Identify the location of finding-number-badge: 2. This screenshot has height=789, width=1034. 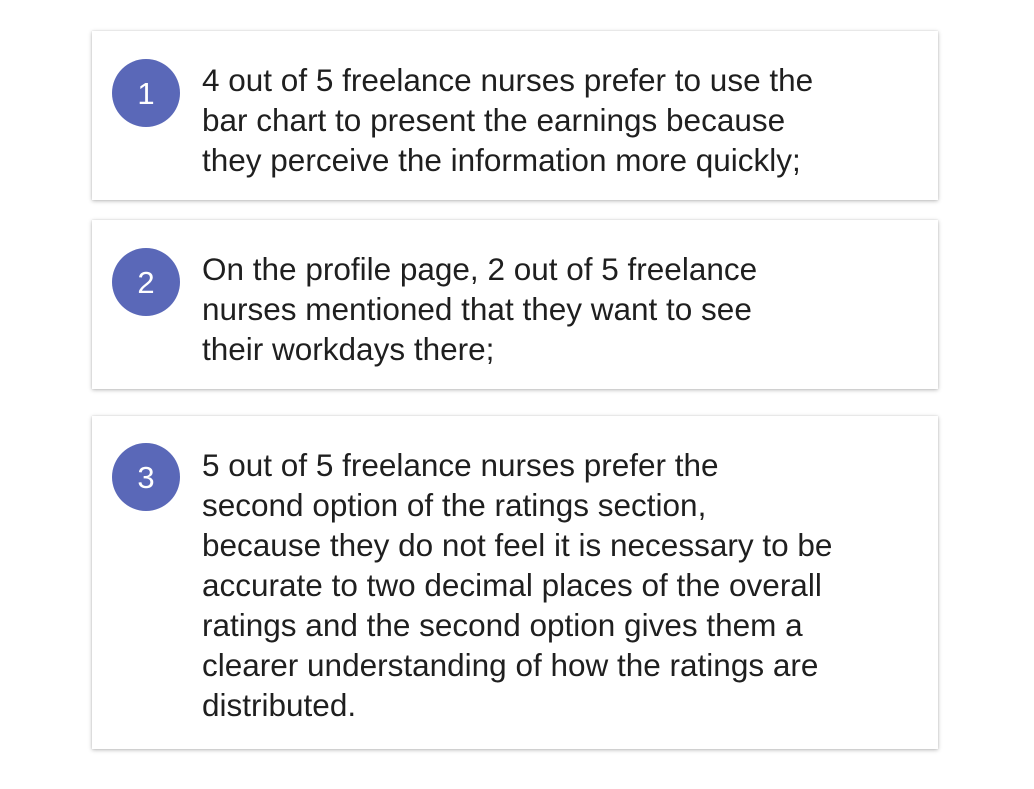
(146, 282).